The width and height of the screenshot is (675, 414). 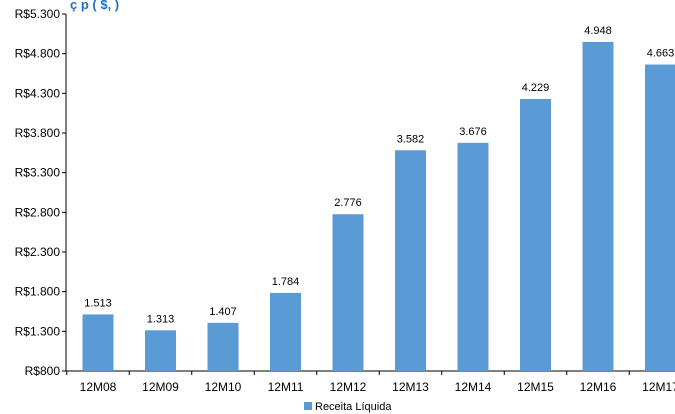 I want to click on data-label: 4.229, so click(x=536, y=88).